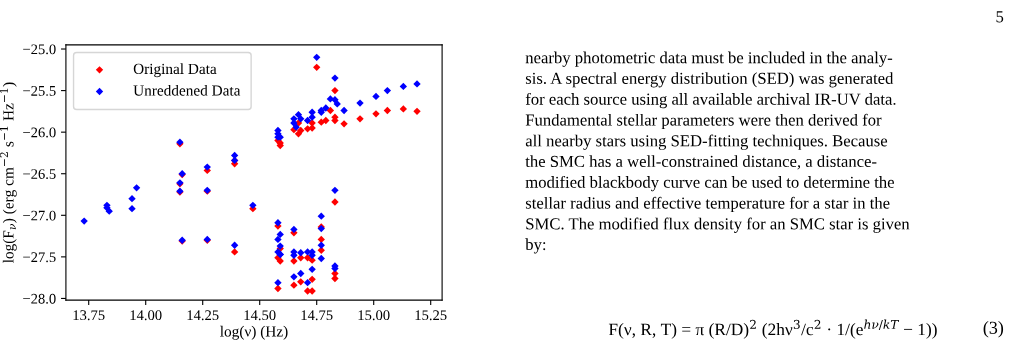 This screenshot has height=356, width=1014. Describe the element at coordinates (39, 49) in the screenshot. I see `y-tick-label: −25.0` at that location.